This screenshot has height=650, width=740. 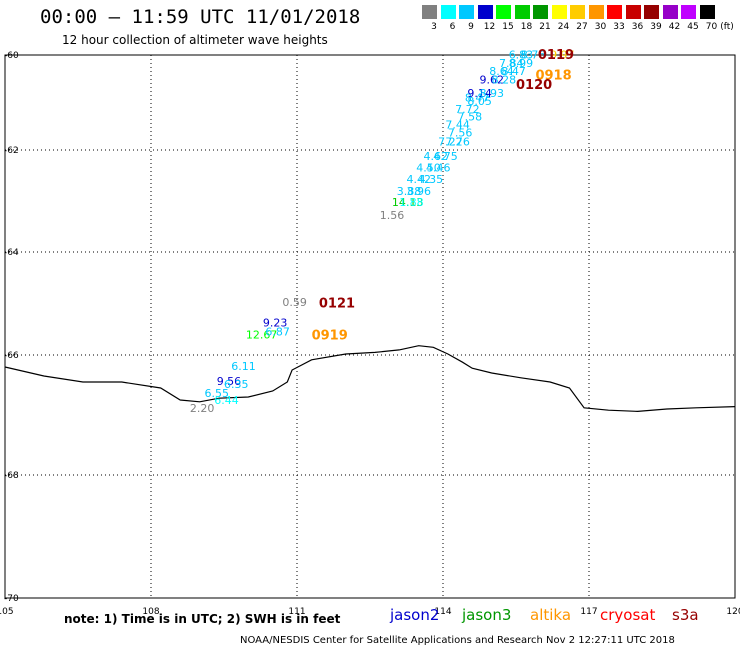 I want to click on wave-height-value: 9.23, so click(x=275, y=323).